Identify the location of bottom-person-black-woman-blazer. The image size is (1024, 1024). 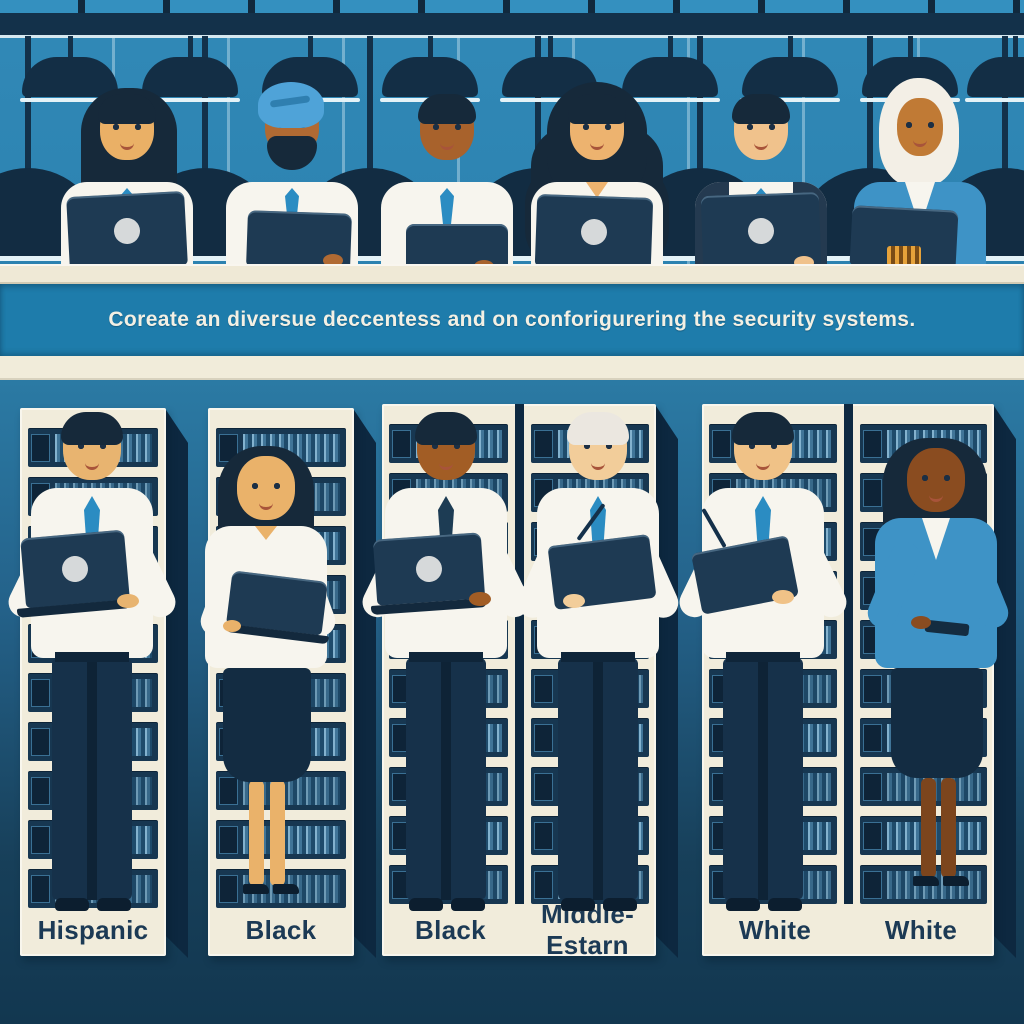
(932, 680).